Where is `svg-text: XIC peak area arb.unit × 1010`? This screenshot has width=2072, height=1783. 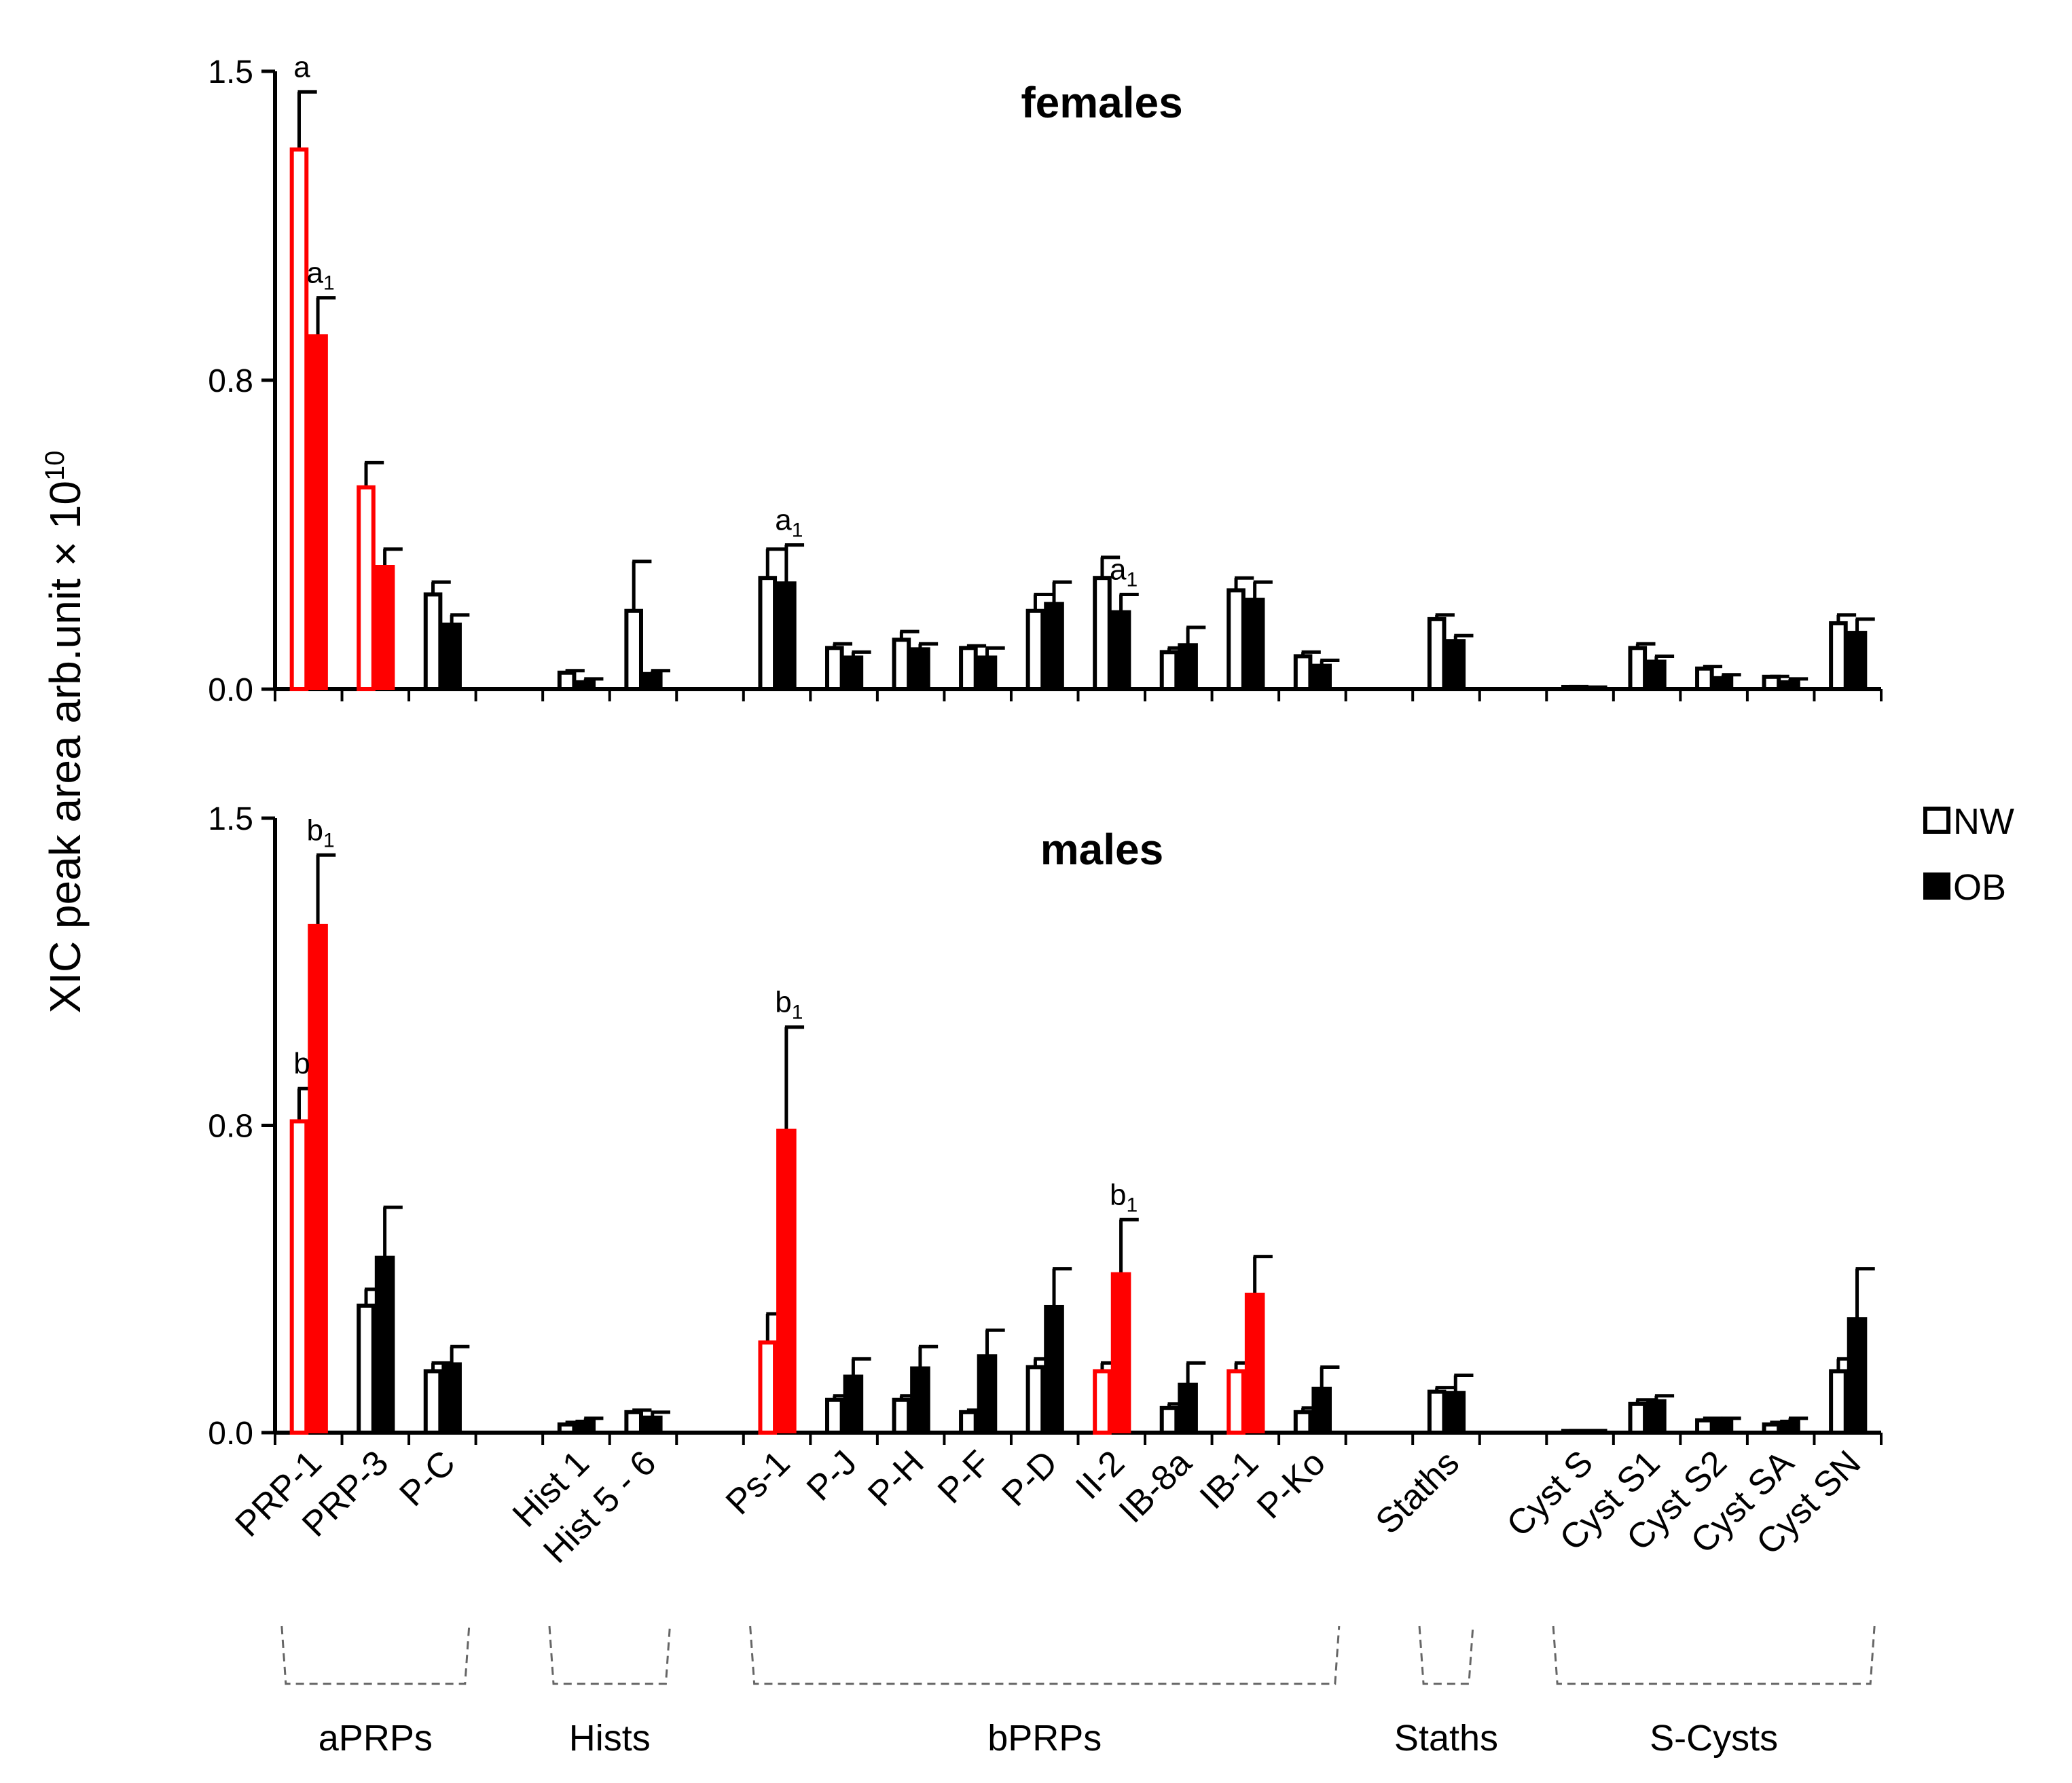 svg-text: XIC peak area arb.unit × 1010 is located at coordinates (65, 732).